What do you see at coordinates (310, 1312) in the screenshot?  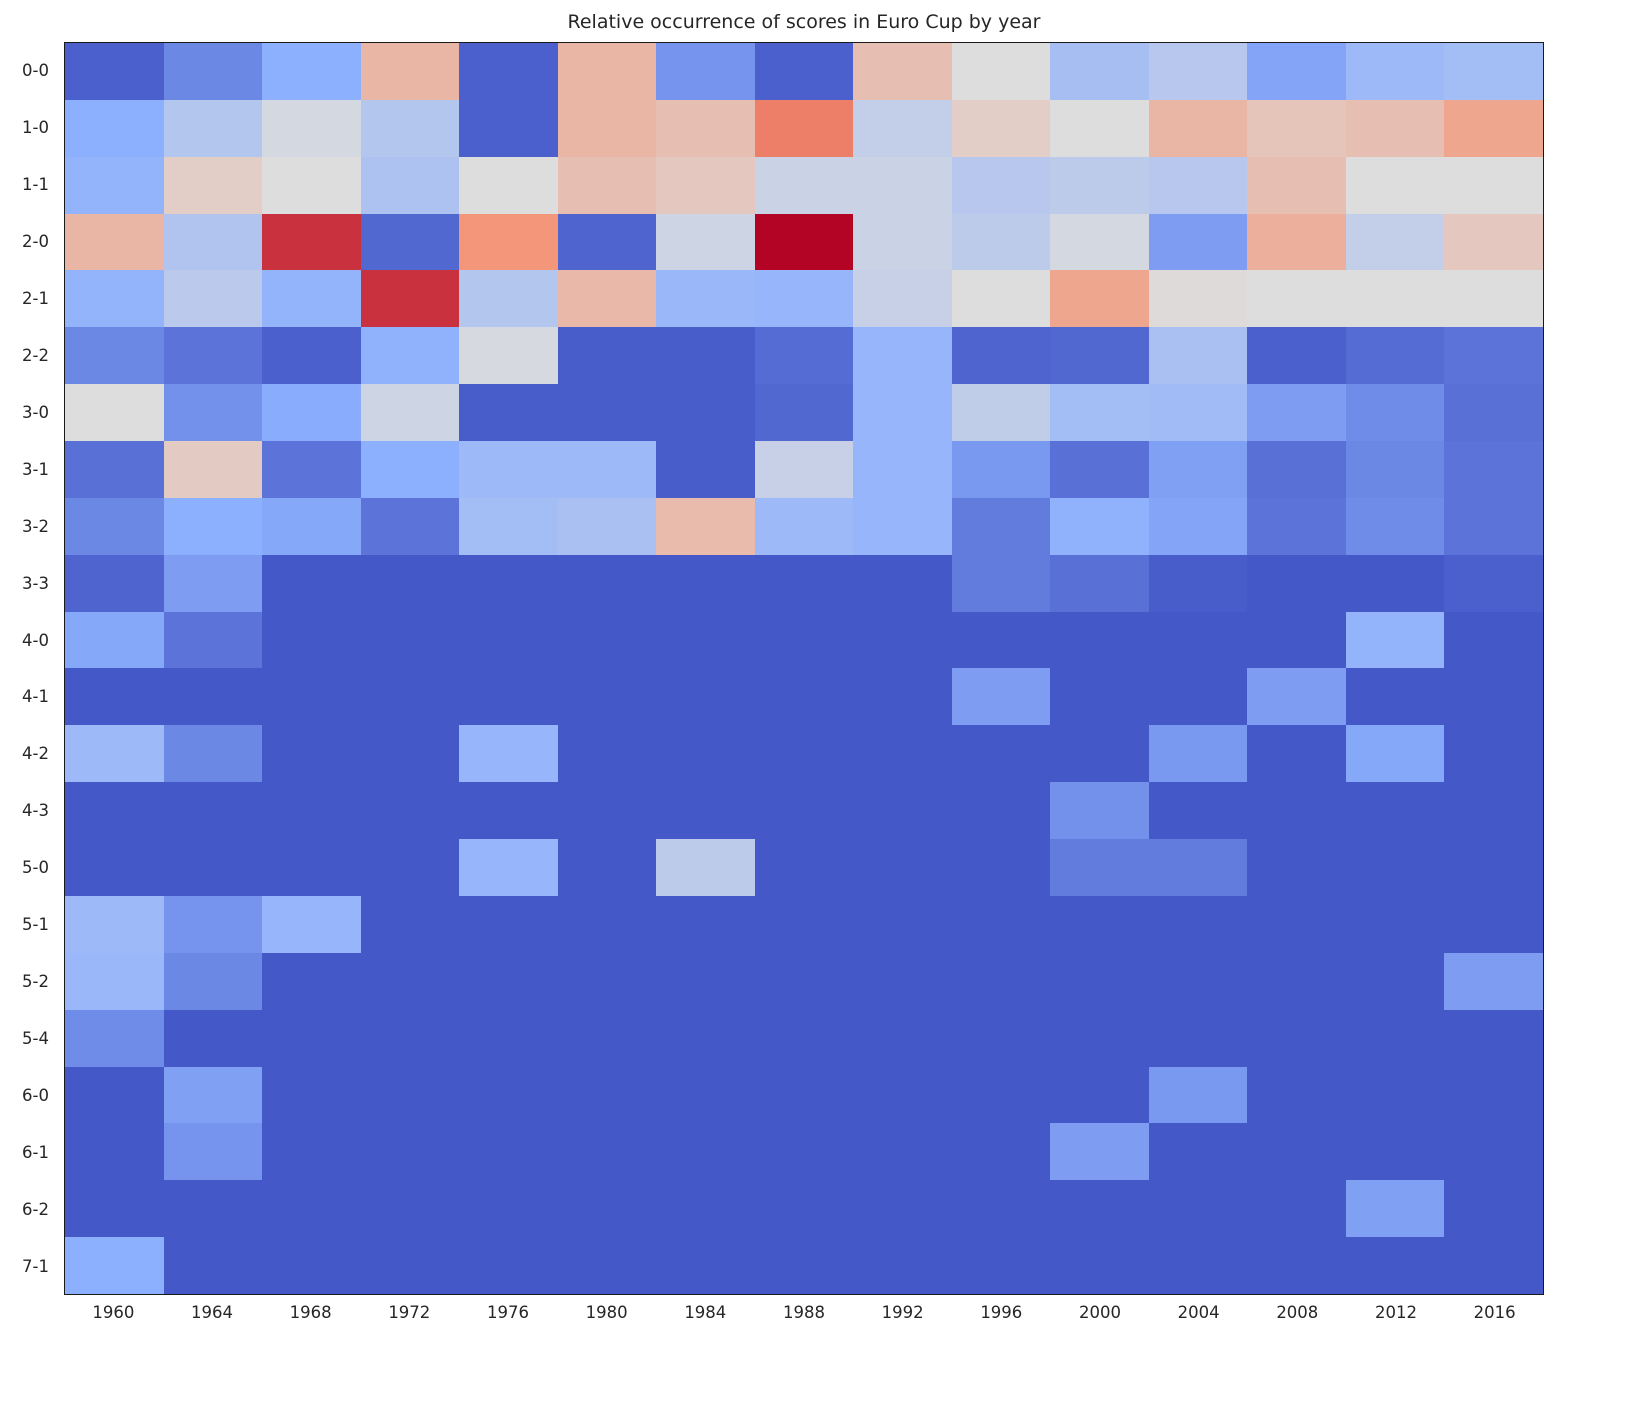 I see `x-tick-label: 1968` at bounding box center [310, 1312].